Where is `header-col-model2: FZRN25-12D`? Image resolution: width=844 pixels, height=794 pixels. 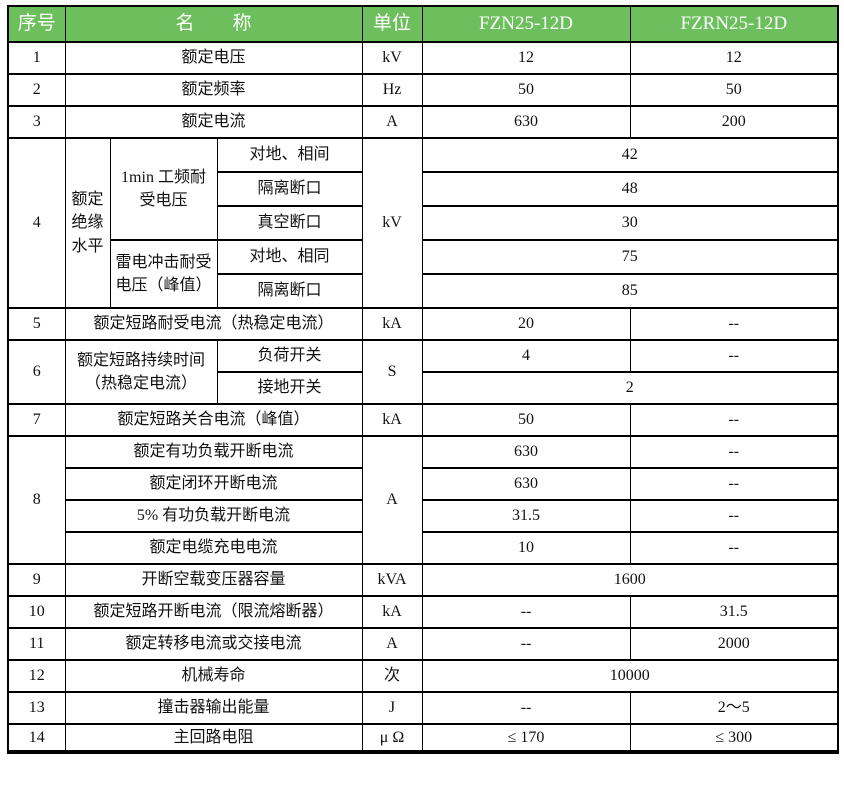 header-col-model2: FZRN25-12D is located at coordinates (734, 24).